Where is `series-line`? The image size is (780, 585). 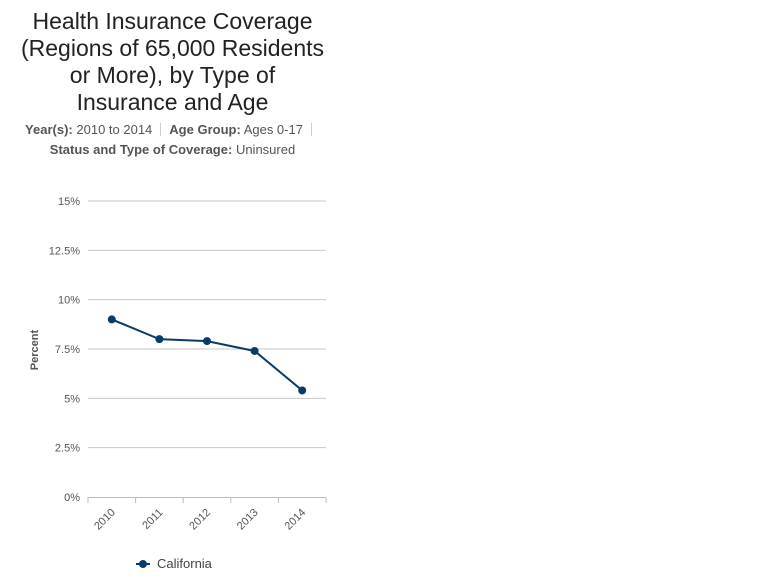 series-line is located at coordinates (207, 355).